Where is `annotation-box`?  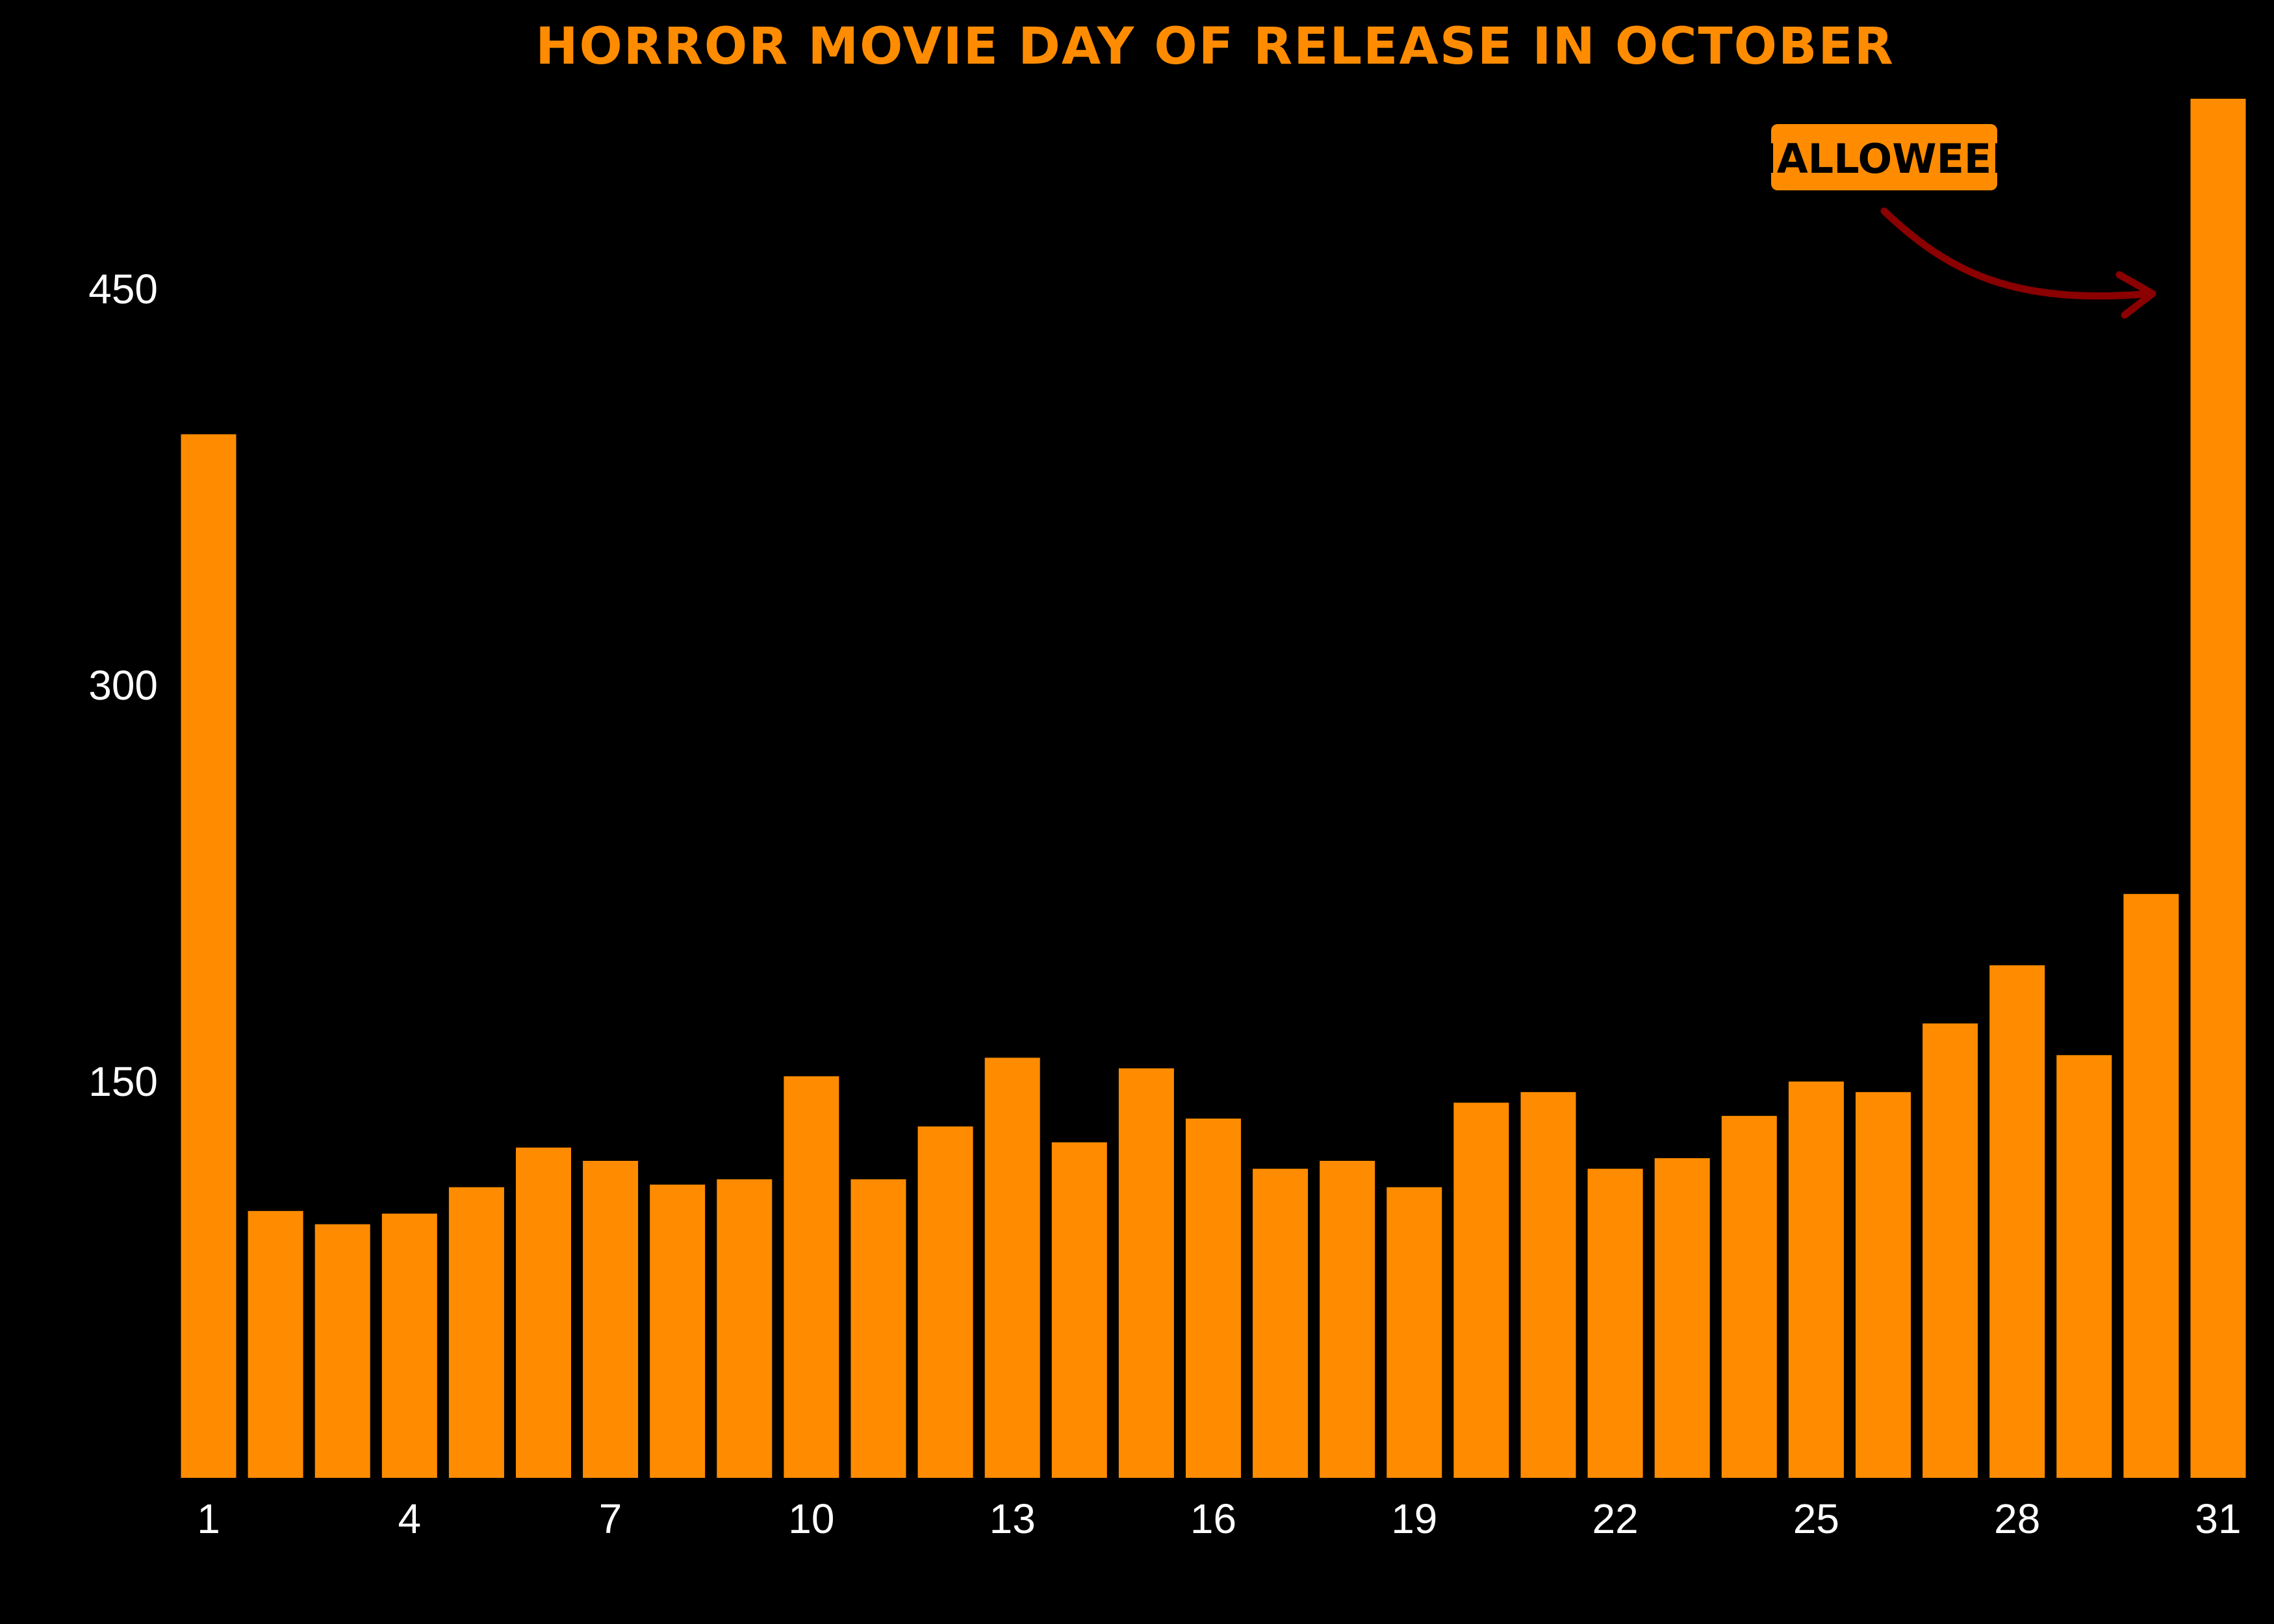 annotation-box is located at coordinates (1884, 157).